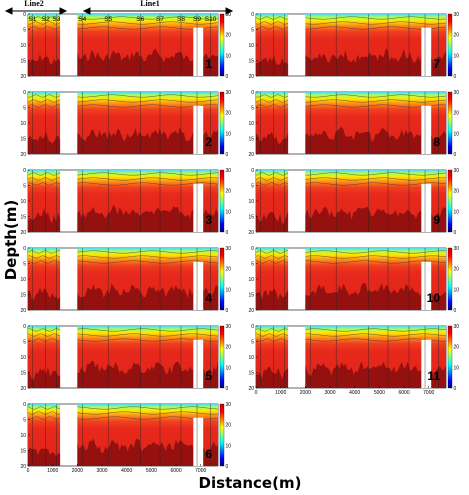  What do you see at coordinates (34, 4) in the screenshot?
I see `line2-label: Line2` at bounding box center [34, 4].